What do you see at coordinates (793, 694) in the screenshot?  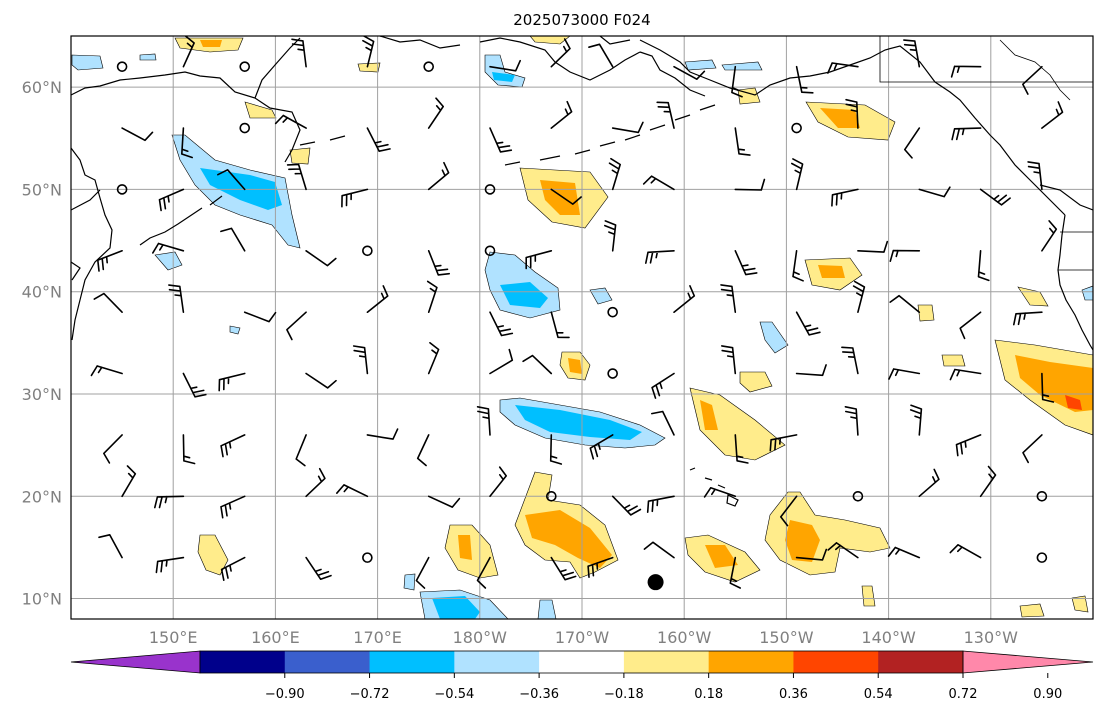 I see `colorbar-tick-label: 0.36` at bounding box center [793, 694].